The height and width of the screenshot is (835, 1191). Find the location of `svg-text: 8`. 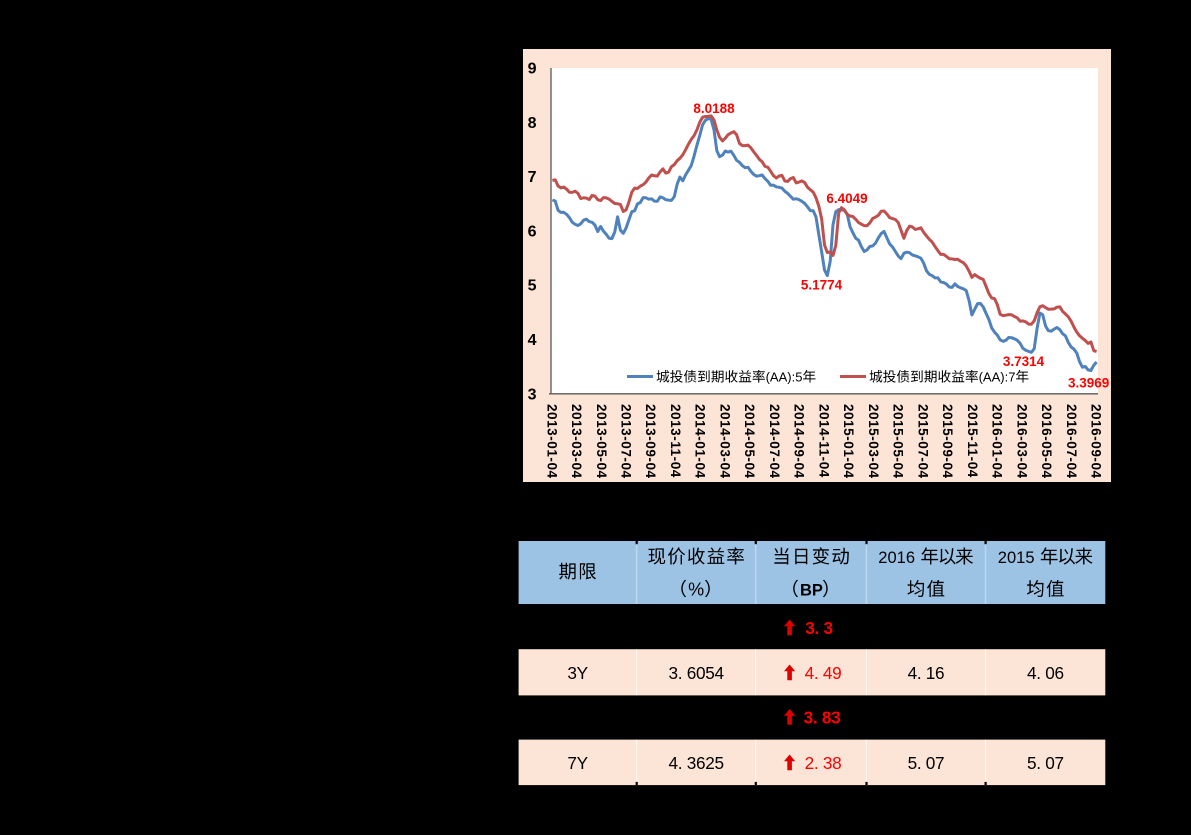

svg-text: 8 is located at coordinates (532, 123).